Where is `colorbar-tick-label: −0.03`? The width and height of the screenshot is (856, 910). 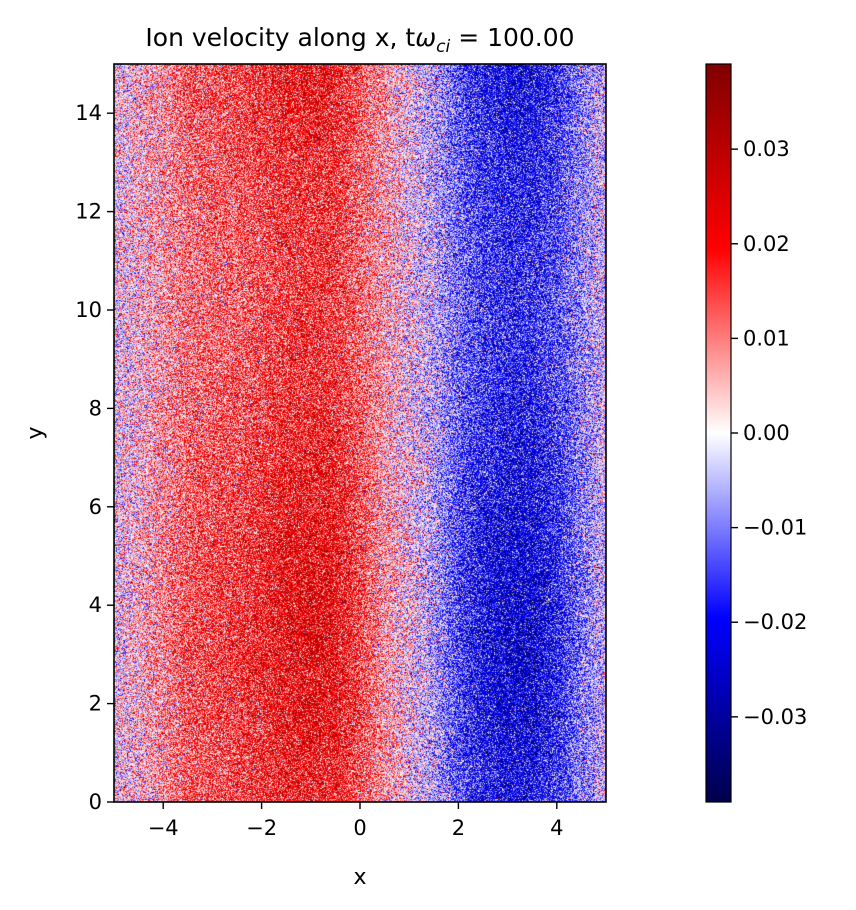 colorbar-tick-label: −0.03 is located at coordinates (775, 717).